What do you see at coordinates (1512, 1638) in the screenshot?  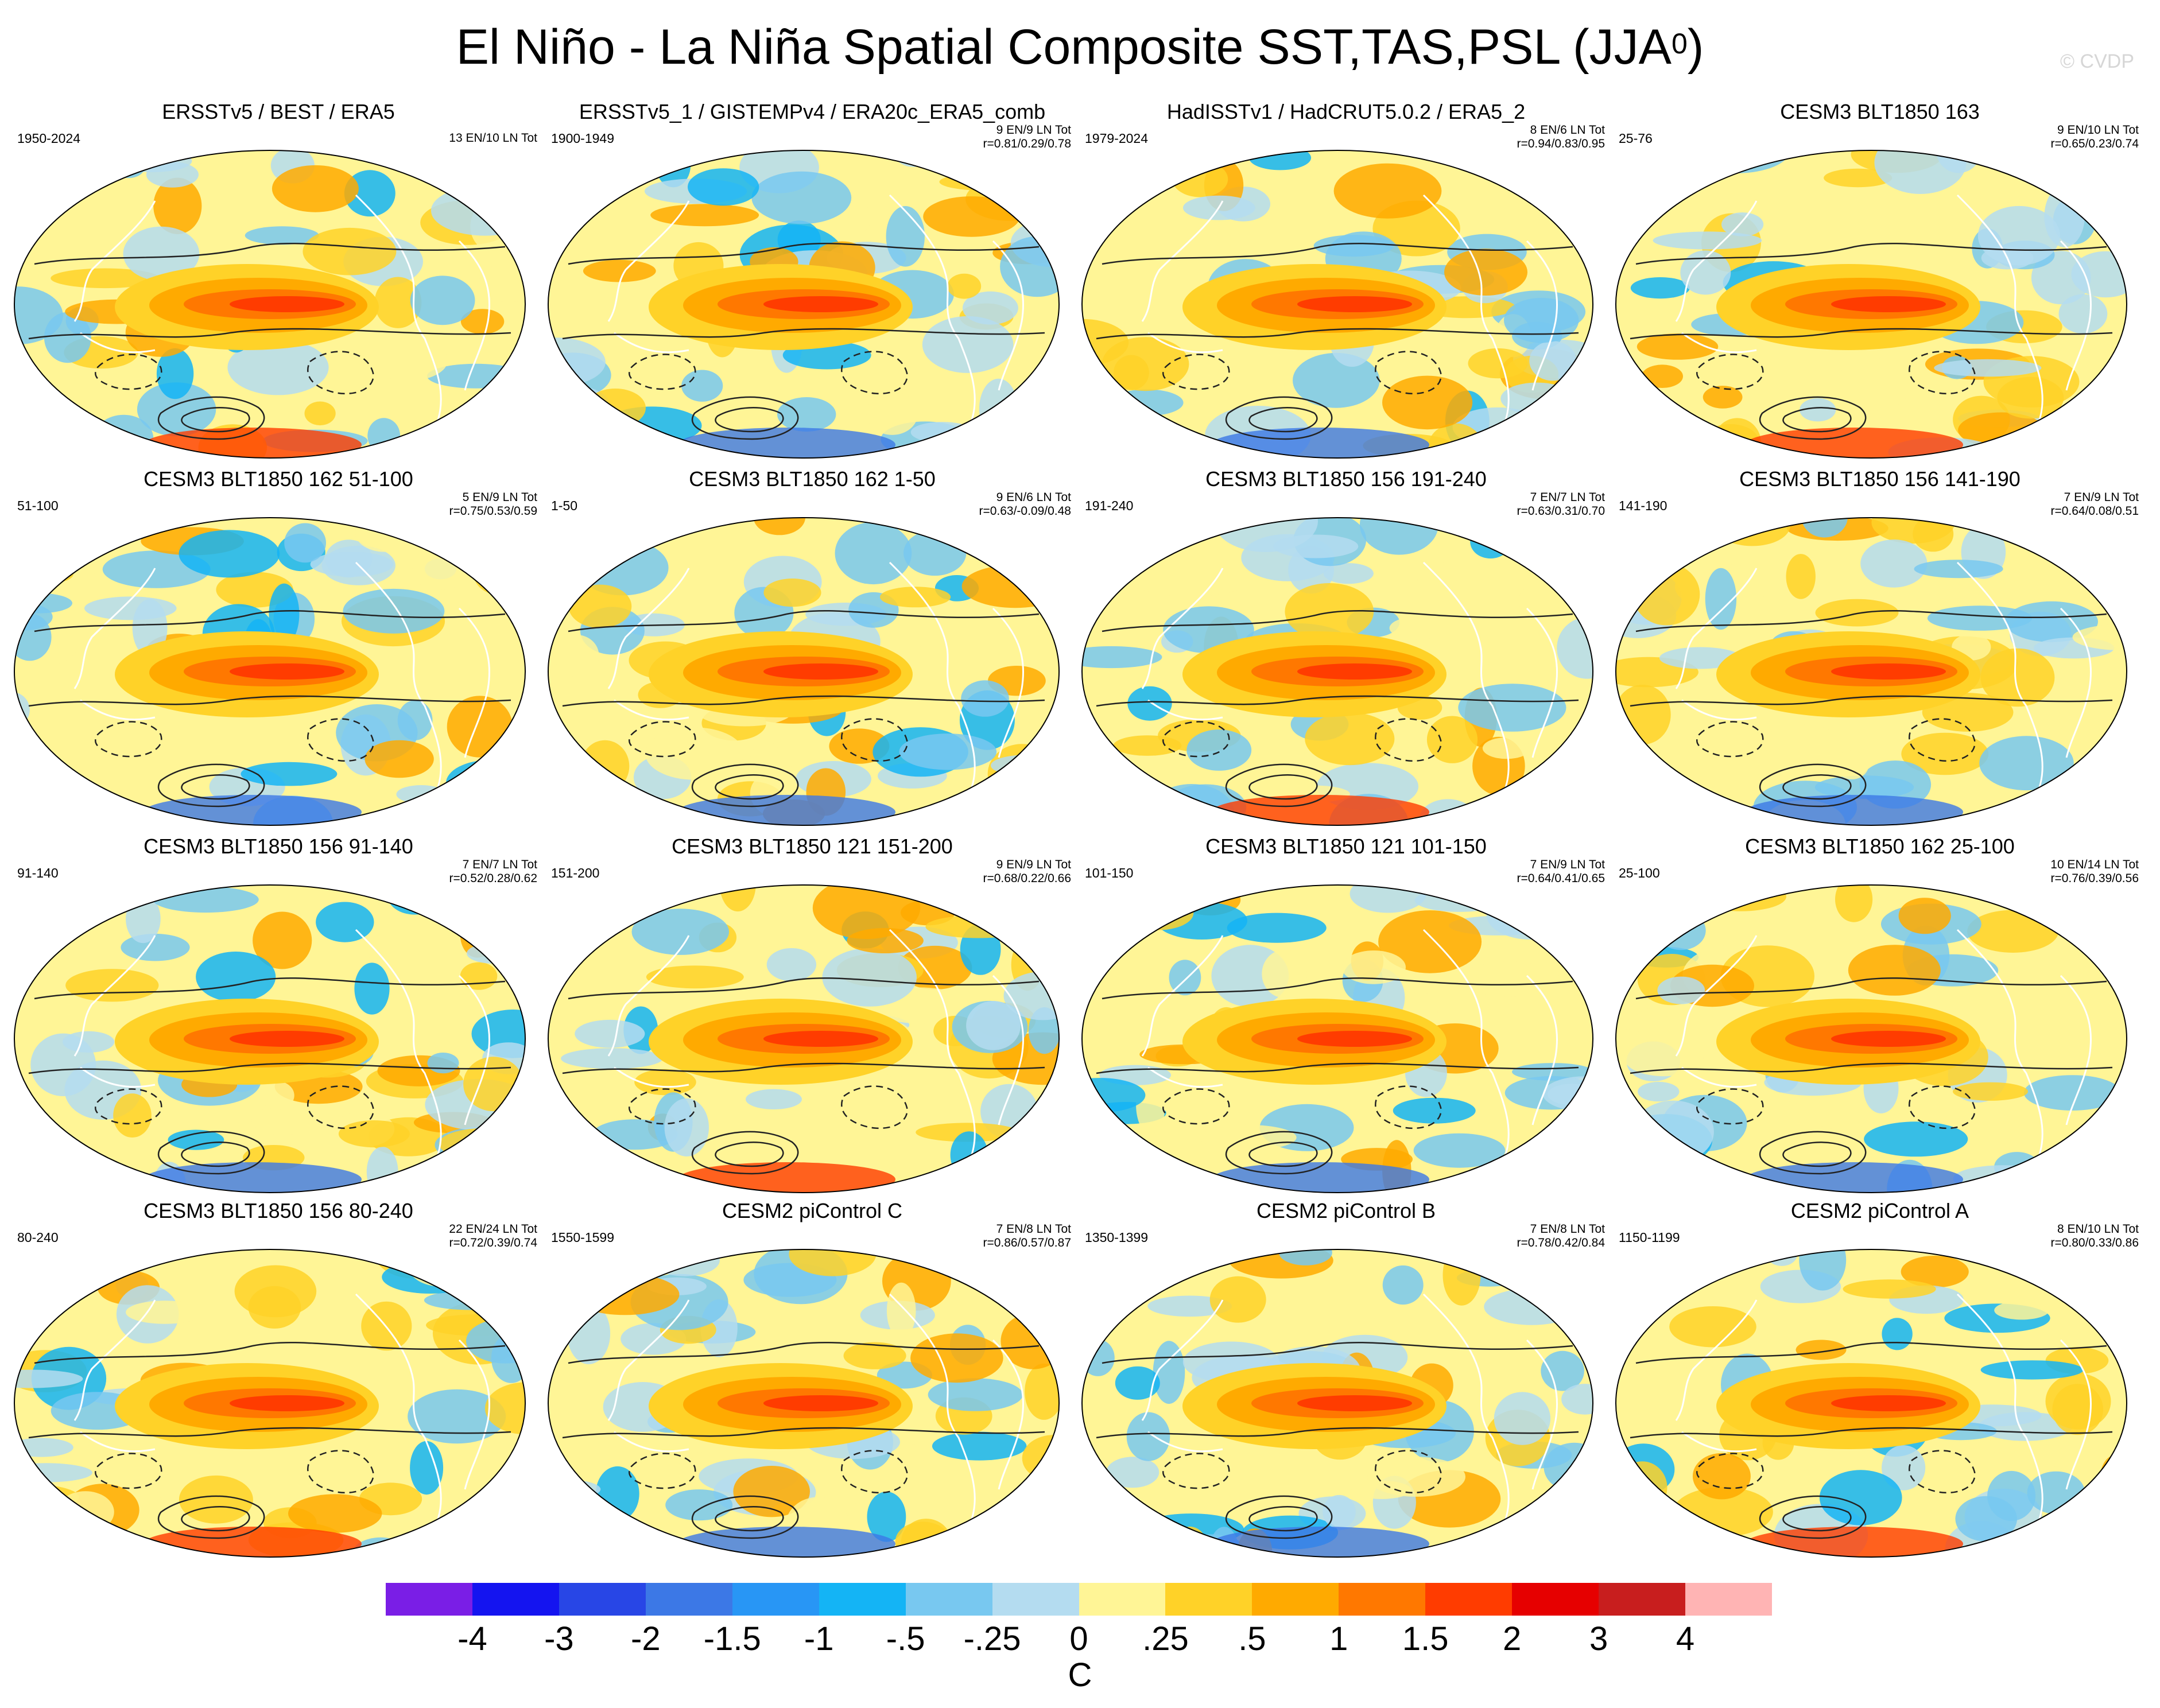 I see `colorbar-tick-label: 2` at bounding box center [1512, 1638].